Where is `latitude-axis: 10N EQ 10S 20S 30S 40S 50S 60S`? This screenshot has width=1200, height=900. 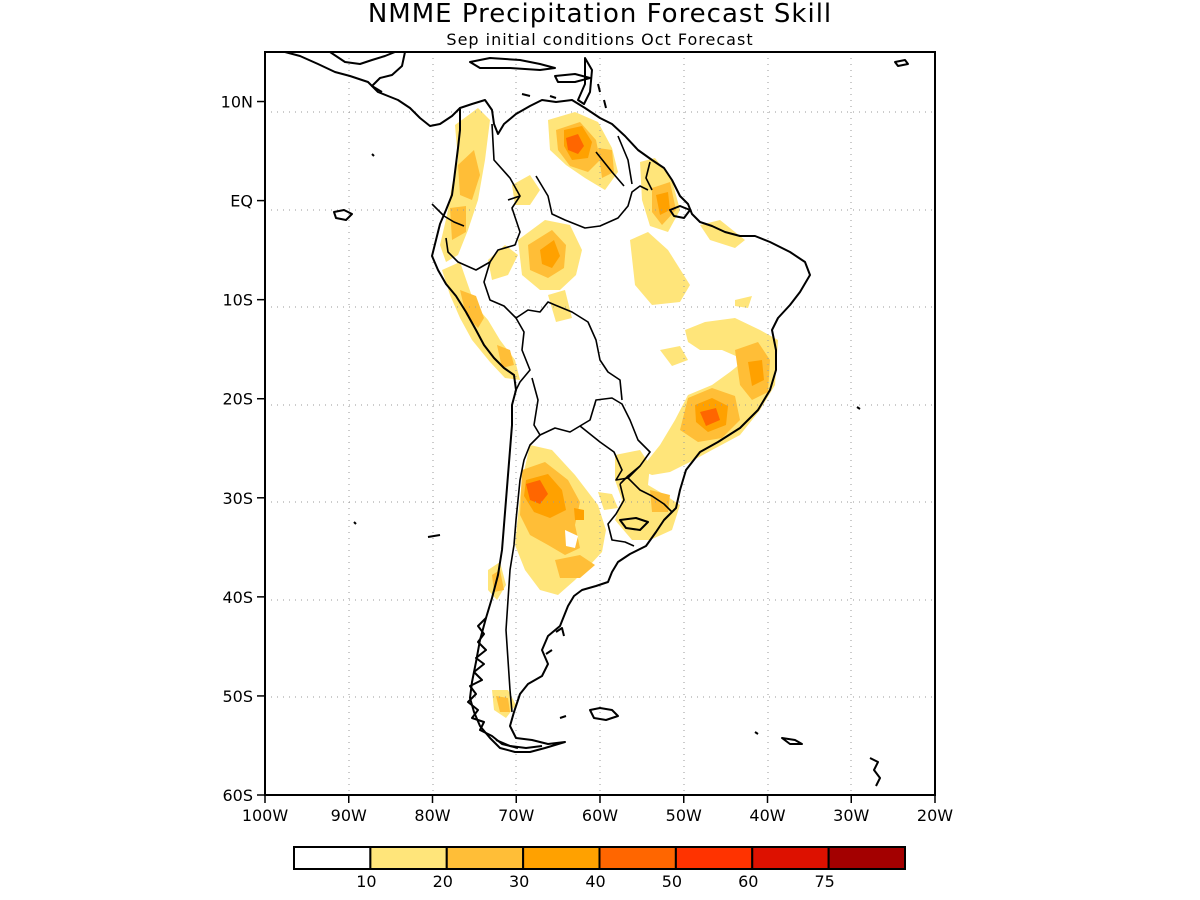
latitude-axis: 10N EQ 10S 20S 30S 40S 50S 60S is located at coordinates (243, 449).